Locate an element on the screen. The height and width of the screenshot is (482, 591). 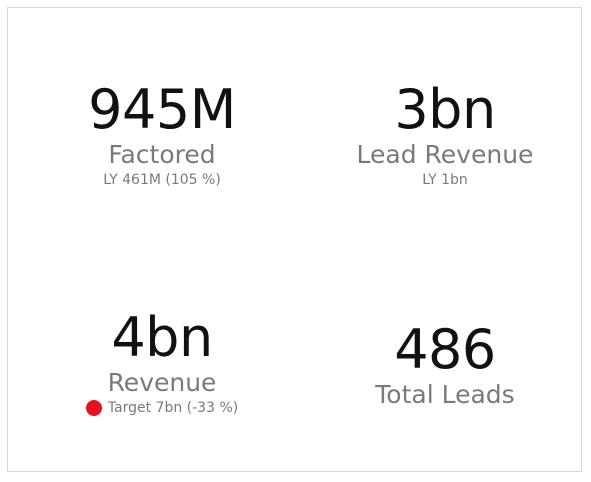
kpi-value: 945M is located at coordinates (162, 109).